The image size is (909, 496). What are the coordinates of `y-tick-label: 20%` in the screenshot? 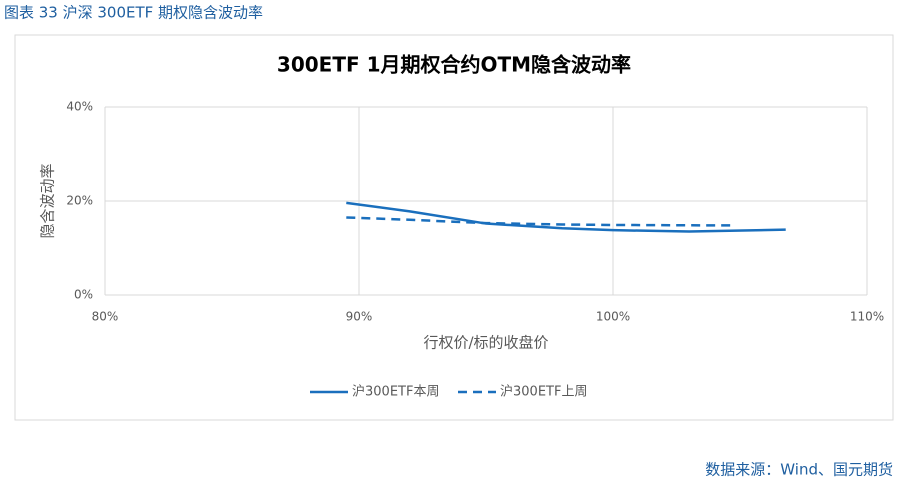 It's located at (79, 201).